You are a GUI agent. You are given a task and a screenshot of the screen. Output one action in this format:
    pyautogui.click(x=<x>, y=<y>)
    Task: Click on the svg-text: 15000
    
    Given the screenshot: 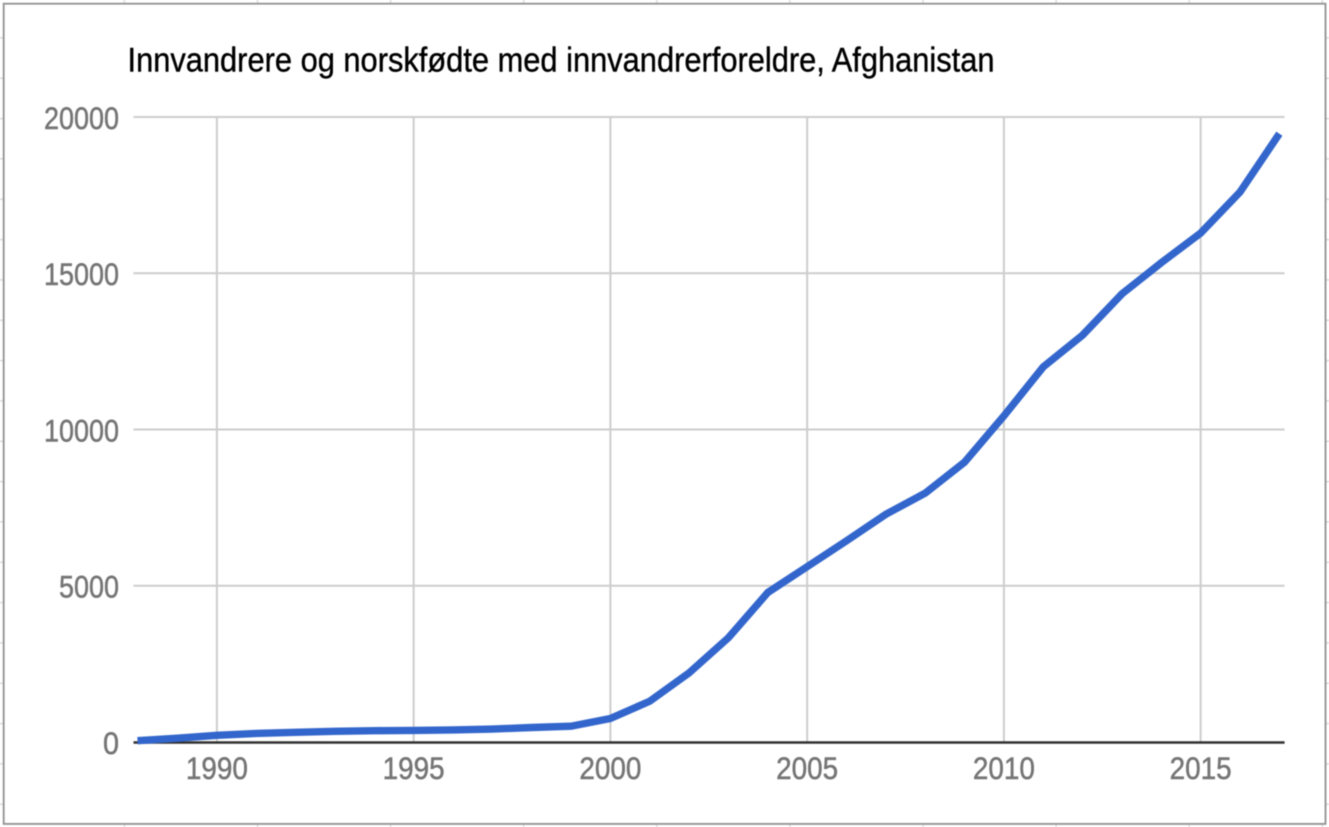 What is the action you would take?
    pyautogui.click(x=81, y=274)
    